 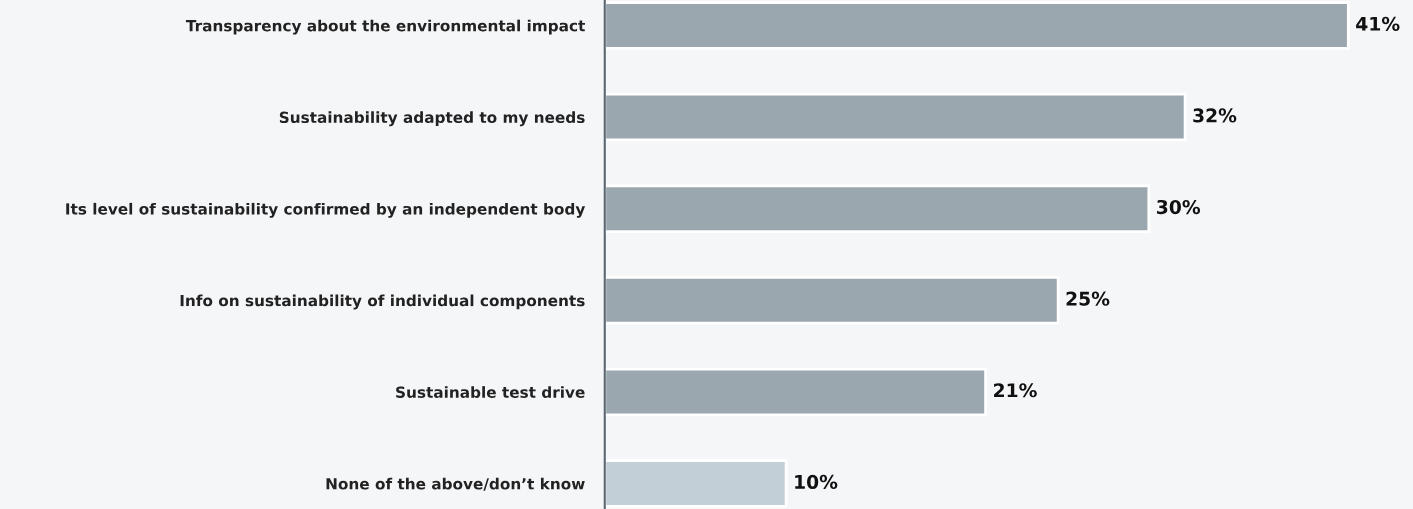 I want to click on y-tick-label: Transparency about the environmental impact, so click(x=385, y=27).